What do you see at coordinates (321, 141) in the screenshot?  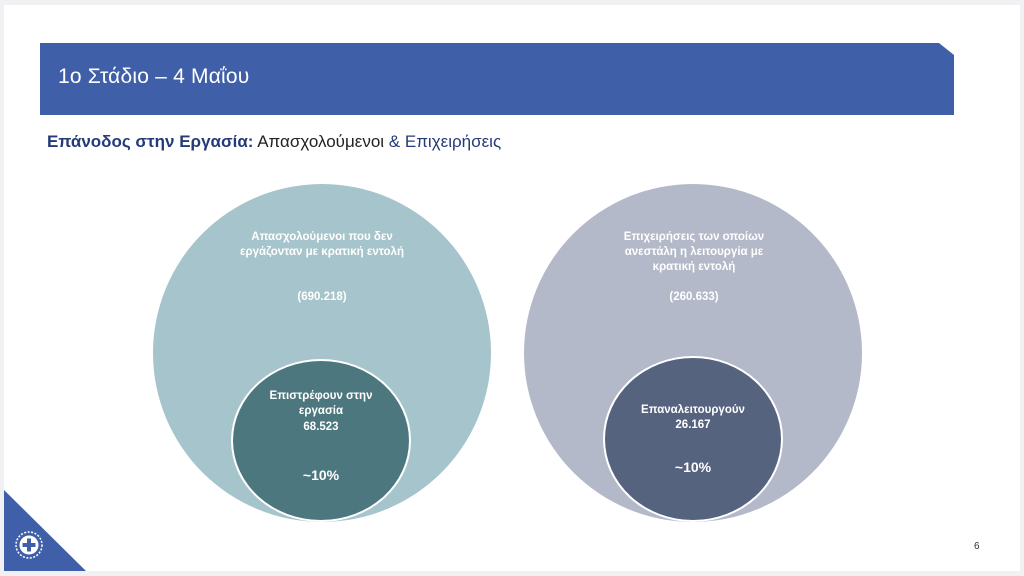 I see `subtitle-part-2: Απασχολούμενοι` at bounding box center [321, 141].